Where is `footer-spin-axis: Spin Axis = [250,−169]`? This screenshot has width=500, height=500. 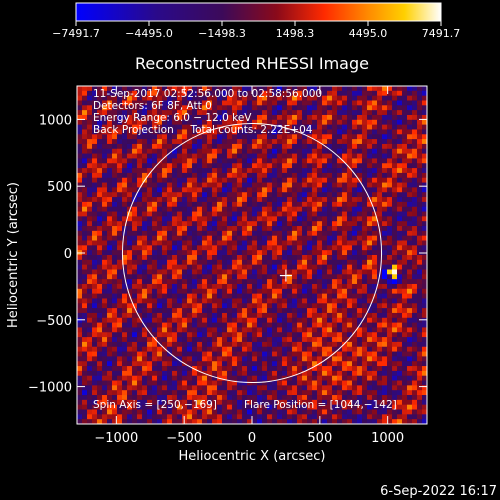 footer-spin-axis: Spin Axis = [250,−169] is located at coordinates (155, 405).